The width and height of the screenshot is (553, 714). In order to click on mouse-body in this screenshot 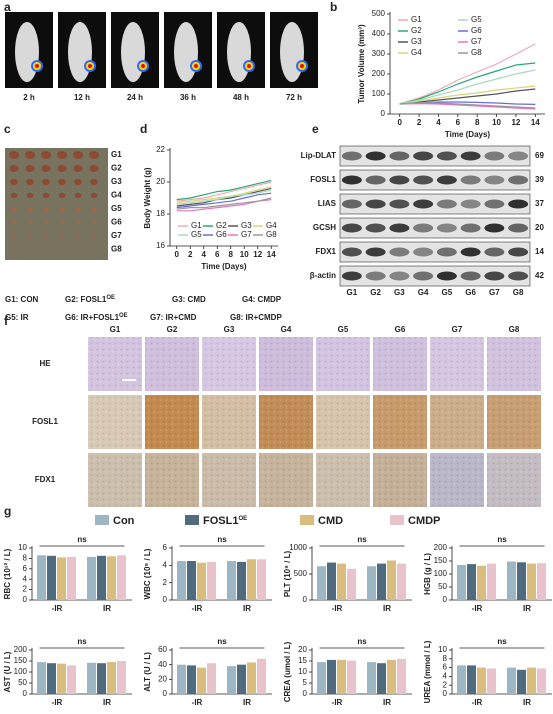, I will do `click(186, 52)`.